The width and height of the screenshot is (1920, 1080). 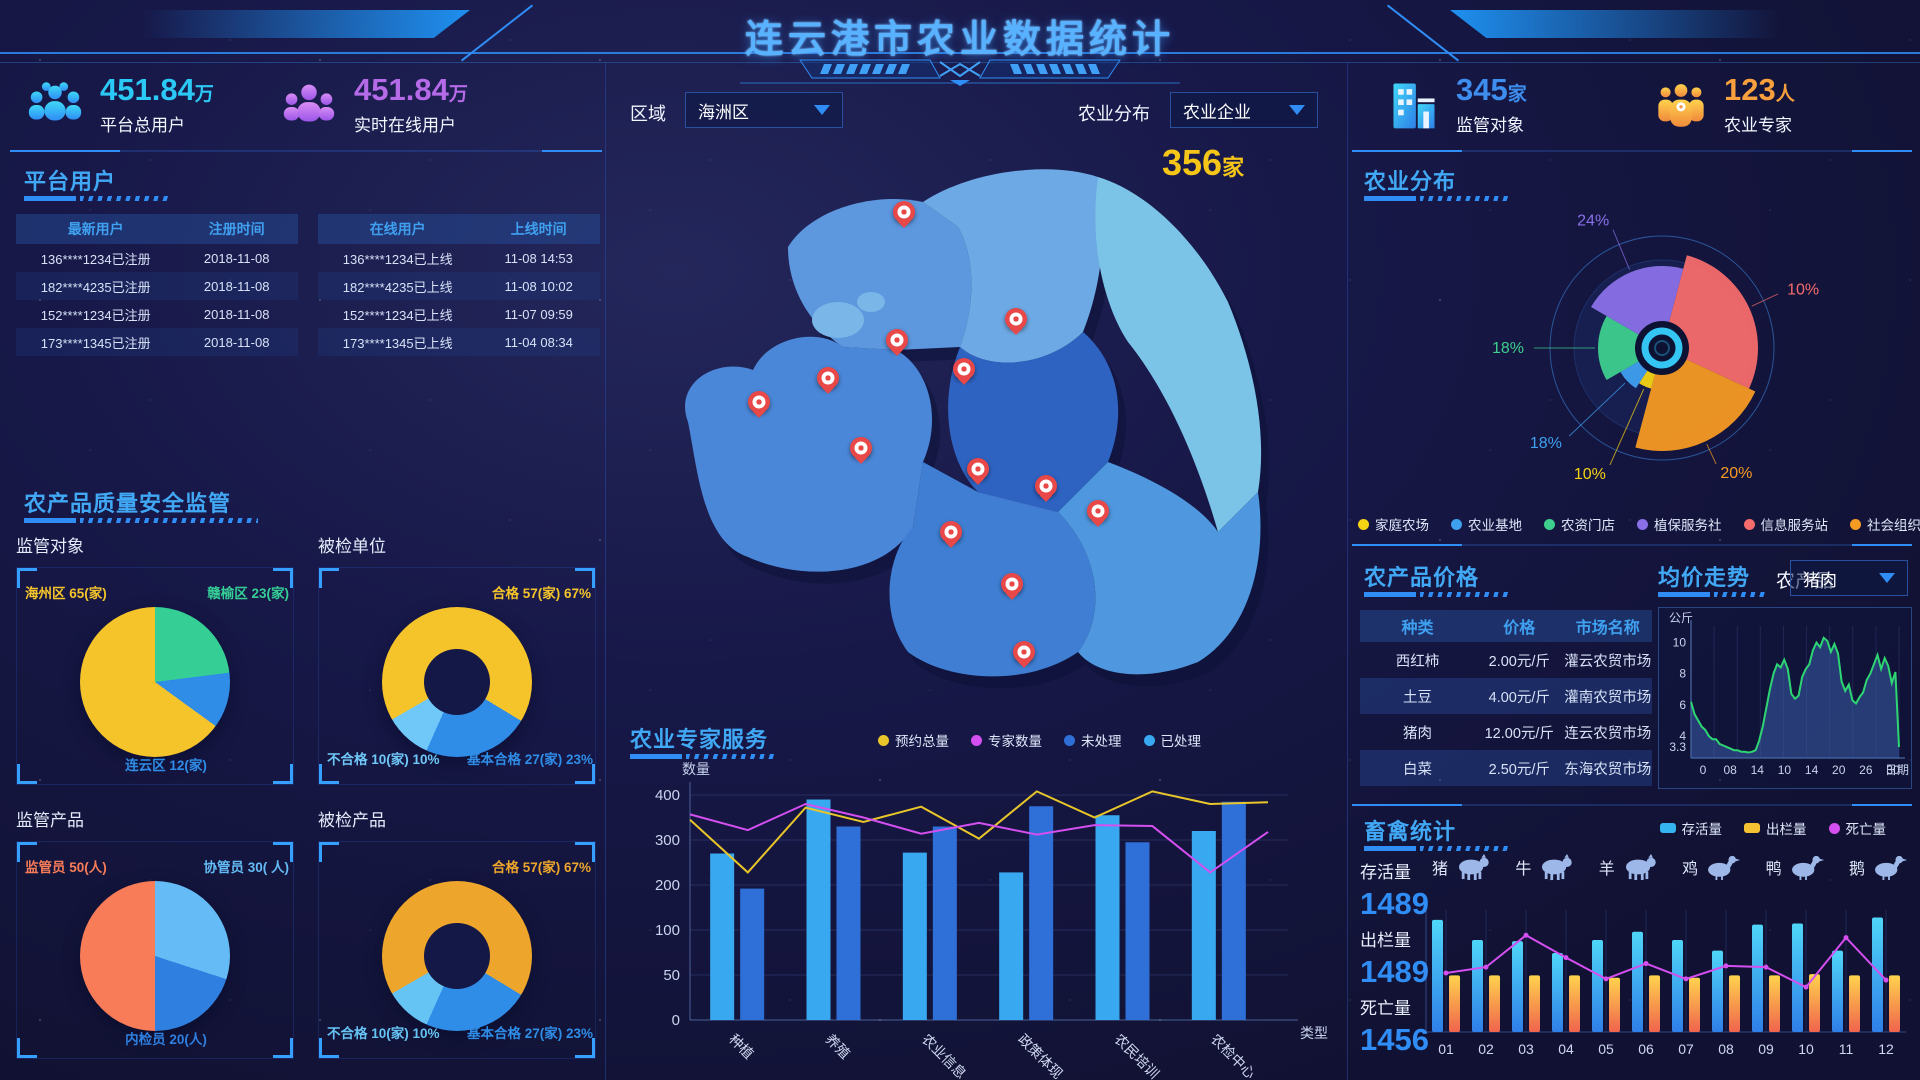 I want to click on table-cell: 灌南农贸市场, so click(x=1608, y=697).